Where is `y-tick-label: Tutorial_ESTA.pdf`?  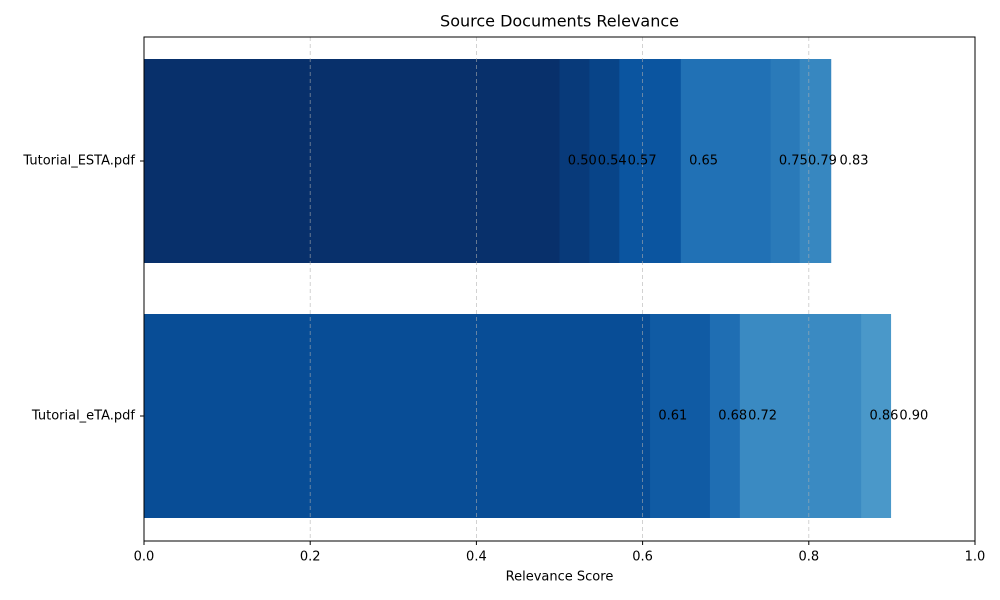 y-tick-label: Tutorial_ESTA.pdf is located at coordinates (78, 161).